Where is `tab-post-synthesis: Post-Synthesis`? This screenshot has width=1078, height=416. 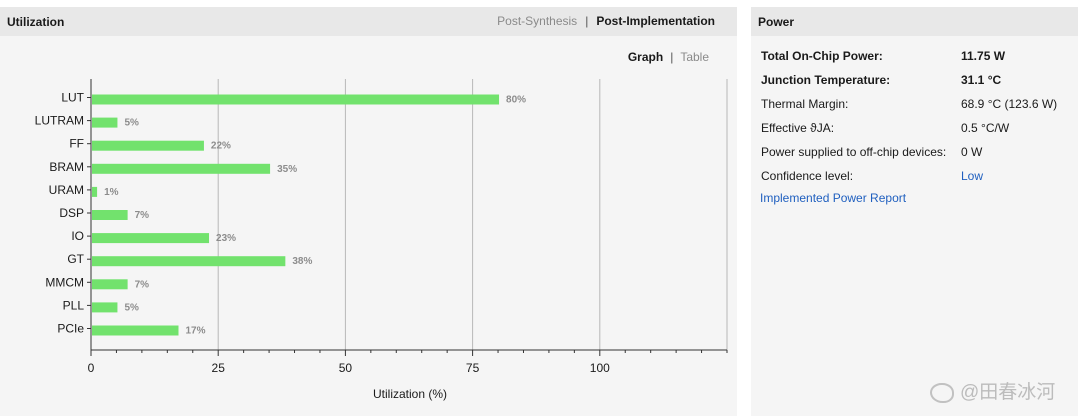 tab-post-synthesis: Post-Synthesis is located at coordinates (537, 21).